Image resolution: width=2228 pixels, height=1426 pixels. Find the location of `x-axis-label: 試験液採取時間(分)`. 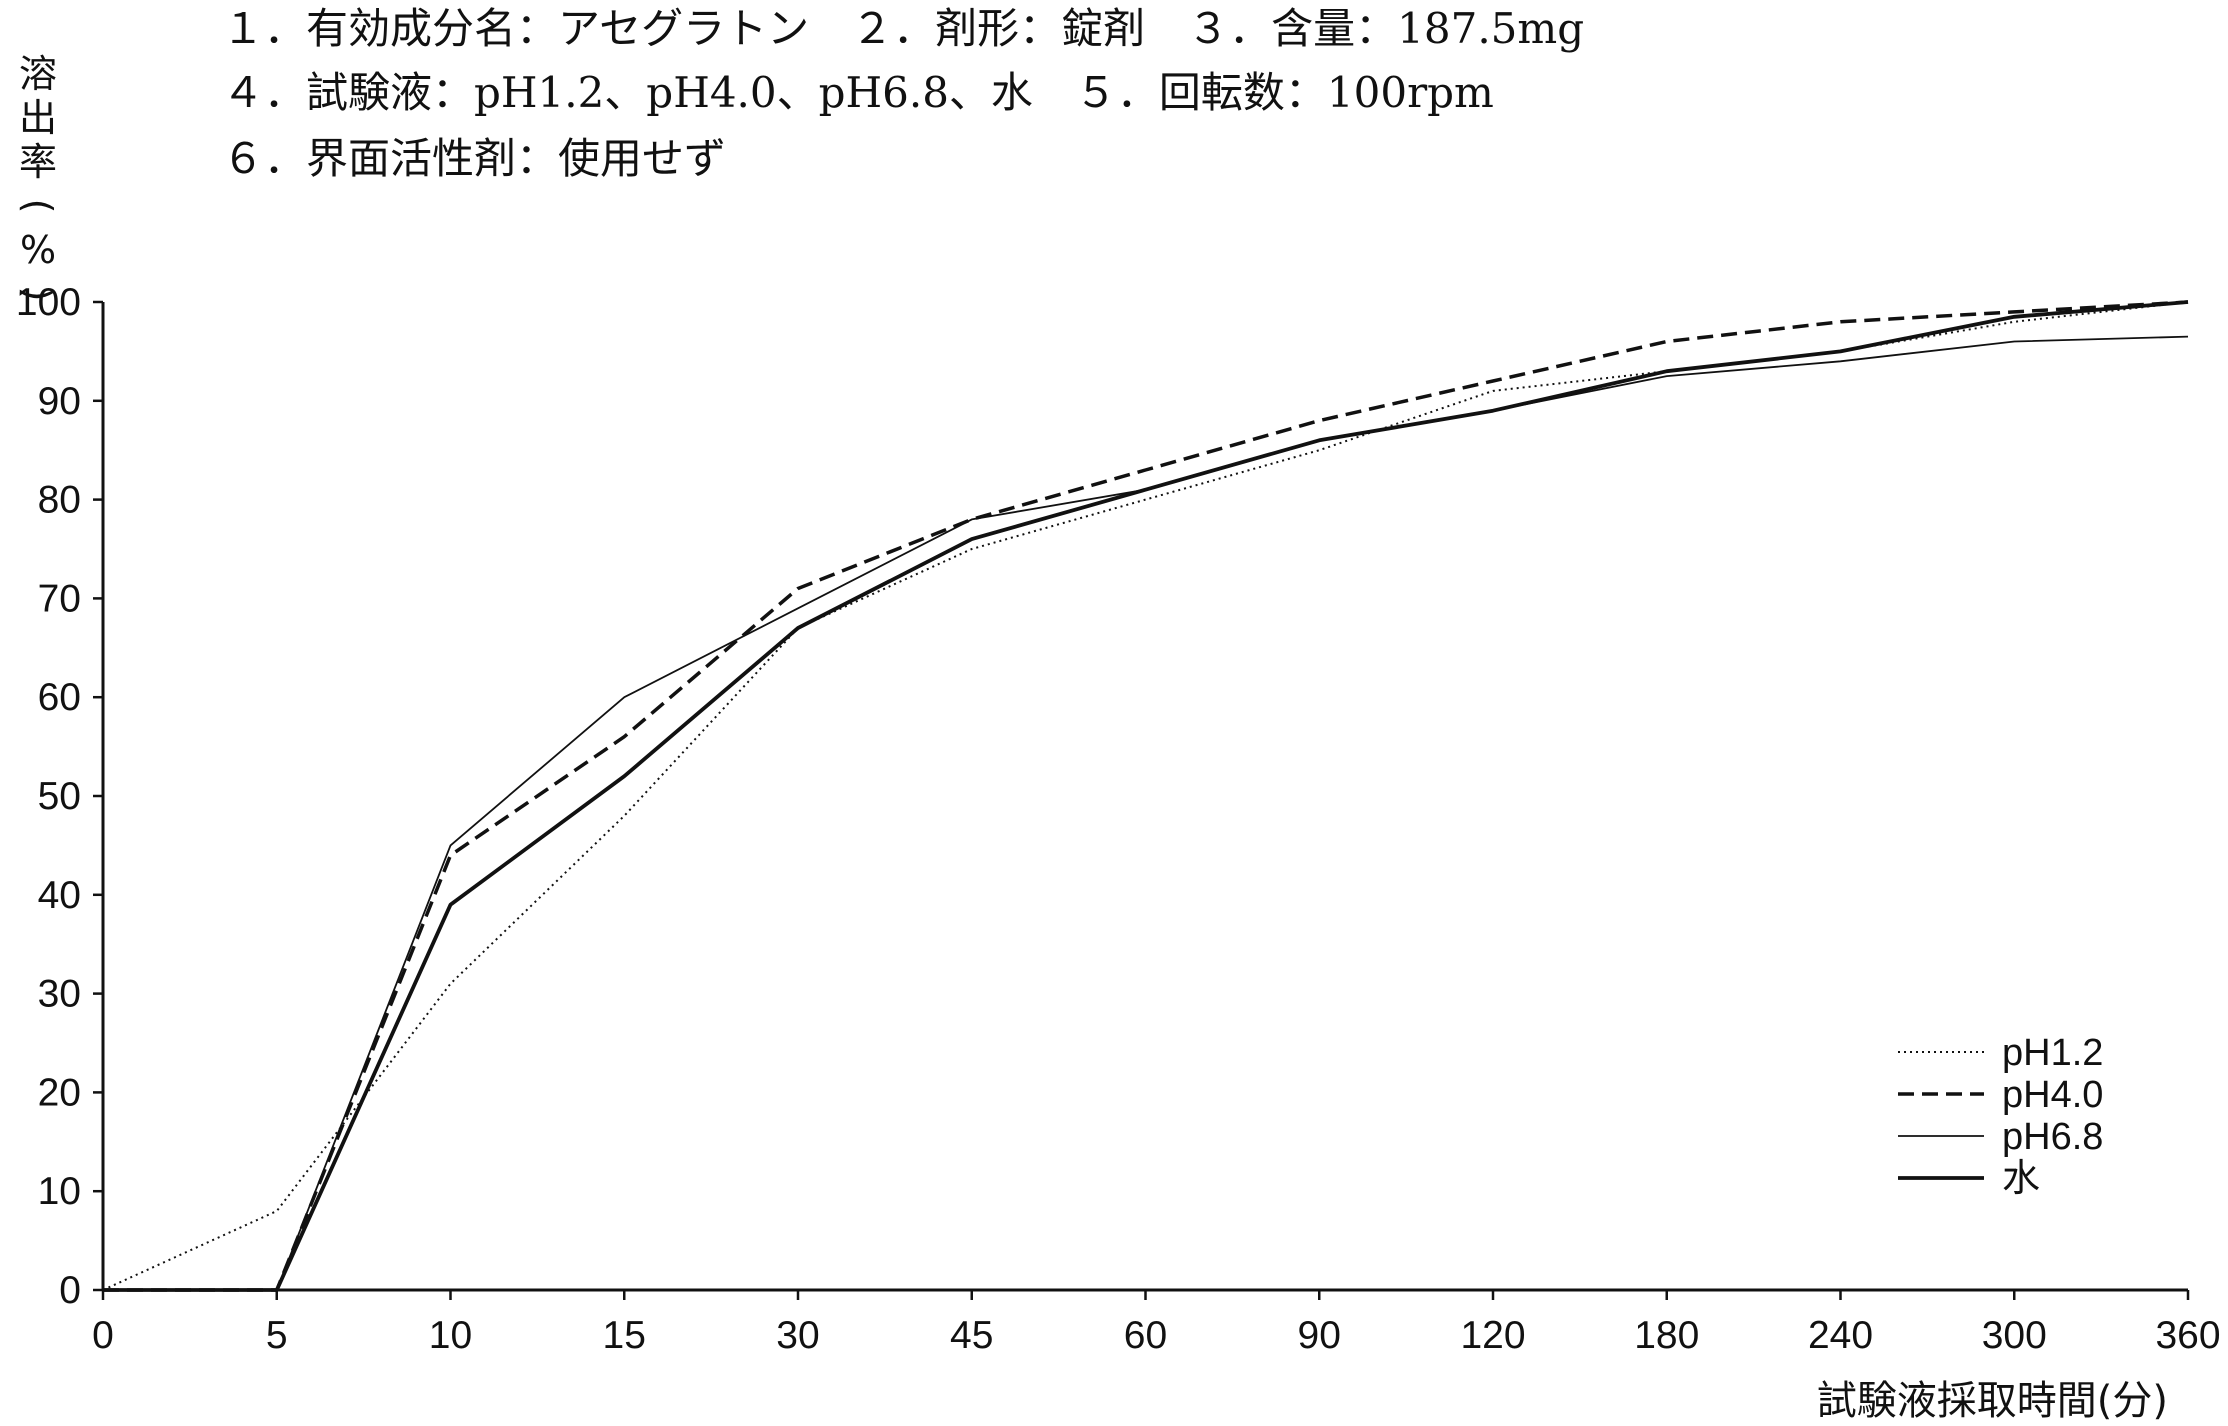

x-axis-label: 試験液採取時間(分) is located at coordinates (1992, 1401).